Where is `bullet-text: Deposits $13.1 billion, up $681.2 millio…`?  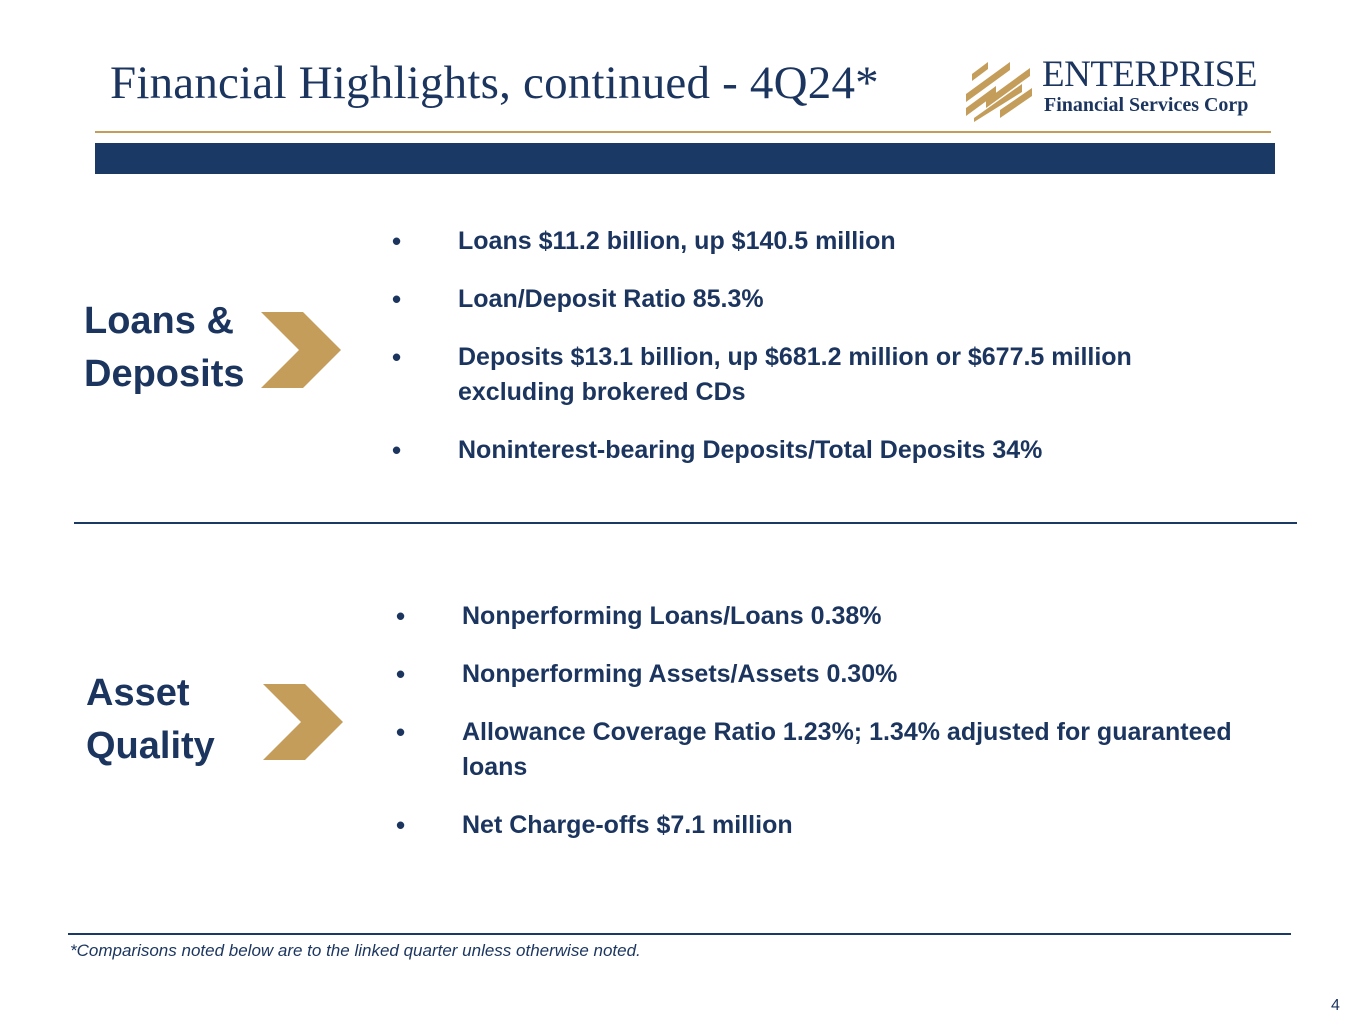 bullet-text: Deposits $13.1 billion, up $681.2 millio… is located at coordinates (795, 374).